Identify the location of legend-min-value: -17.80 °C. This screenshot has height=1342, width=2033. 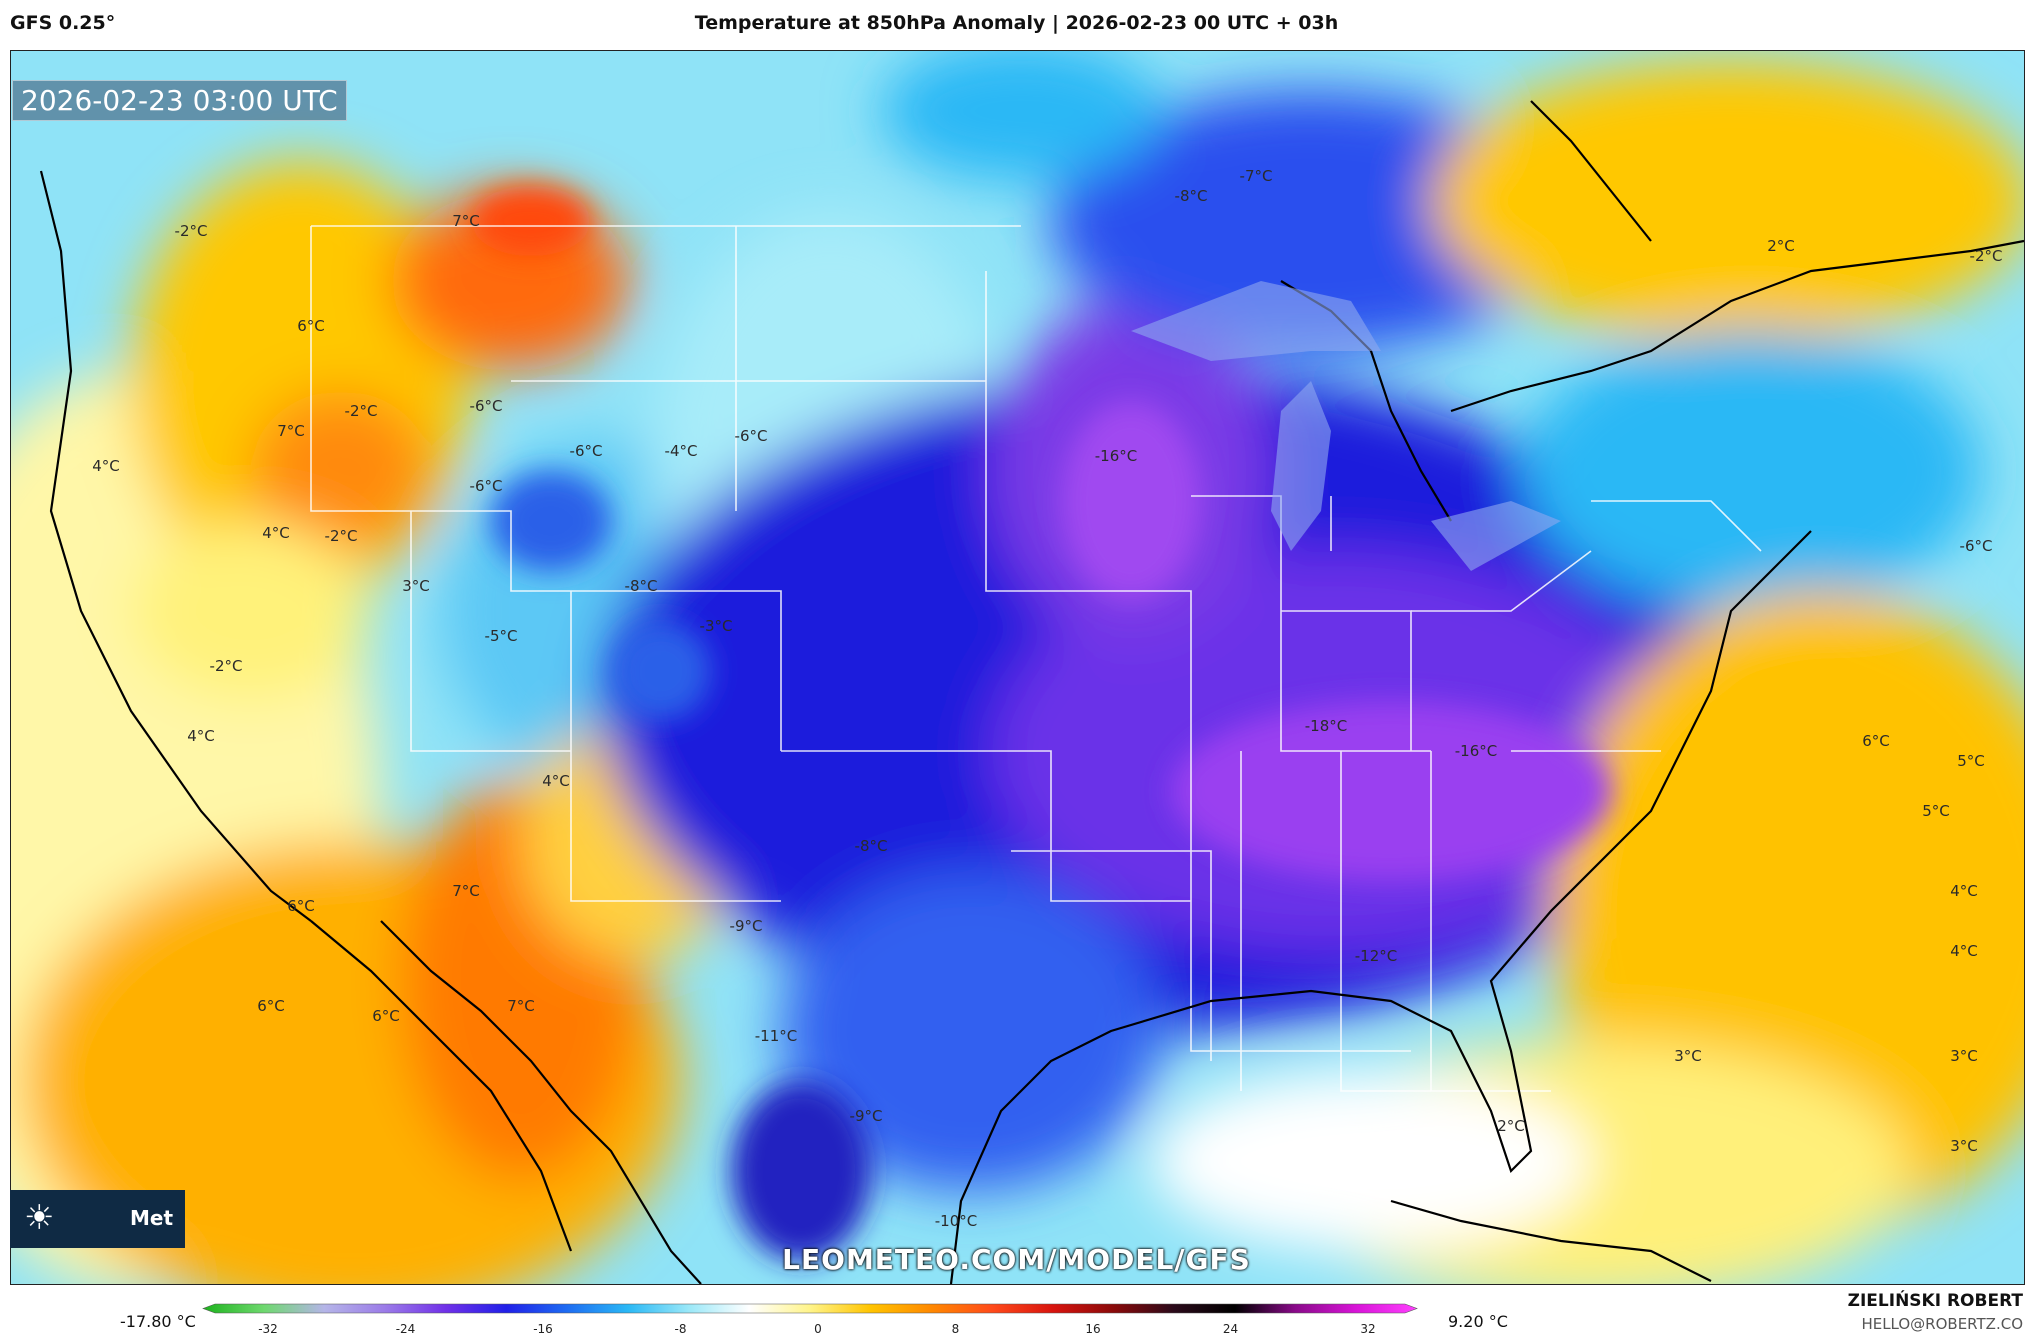
(158, 1321).